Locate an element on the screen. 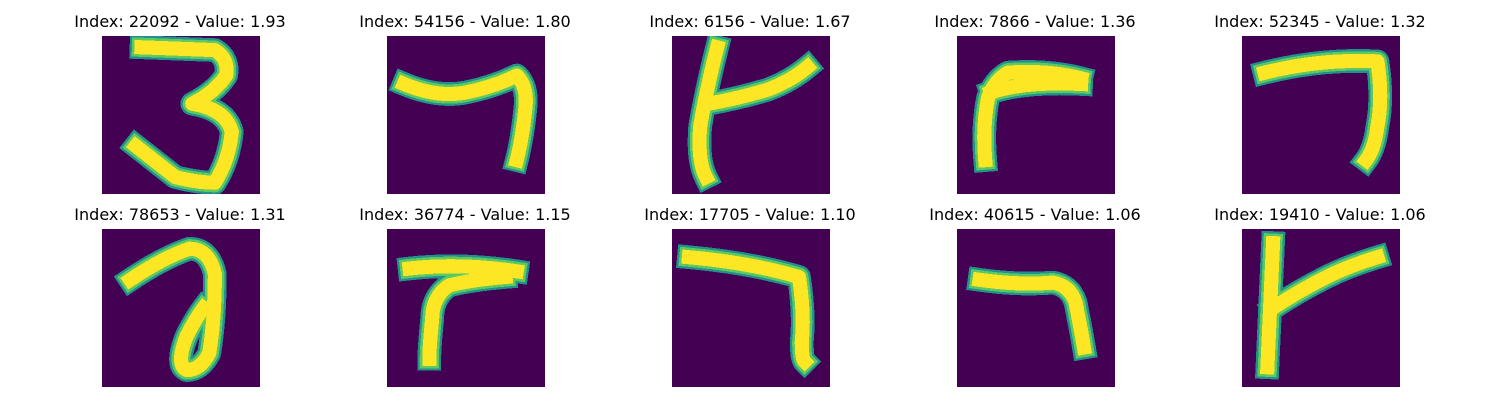 This screenshot has width=1500, height=400. panel-title: Index: 17705 - Value: 1.10 is located at coordinates (750, 215).